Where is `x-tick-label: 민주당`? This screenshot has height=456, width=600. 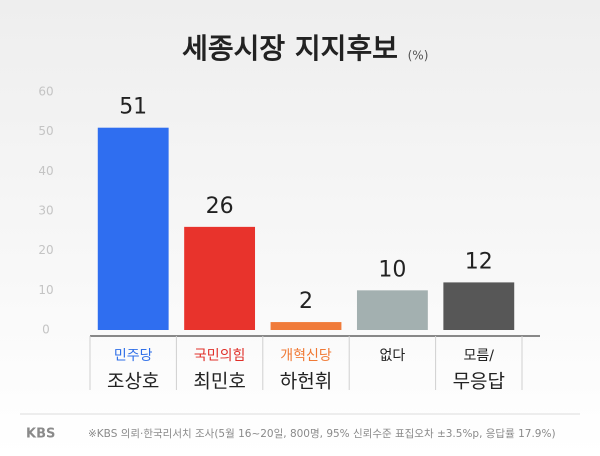
x-tick-label: 민주당 is located at coordinates (133, 356).